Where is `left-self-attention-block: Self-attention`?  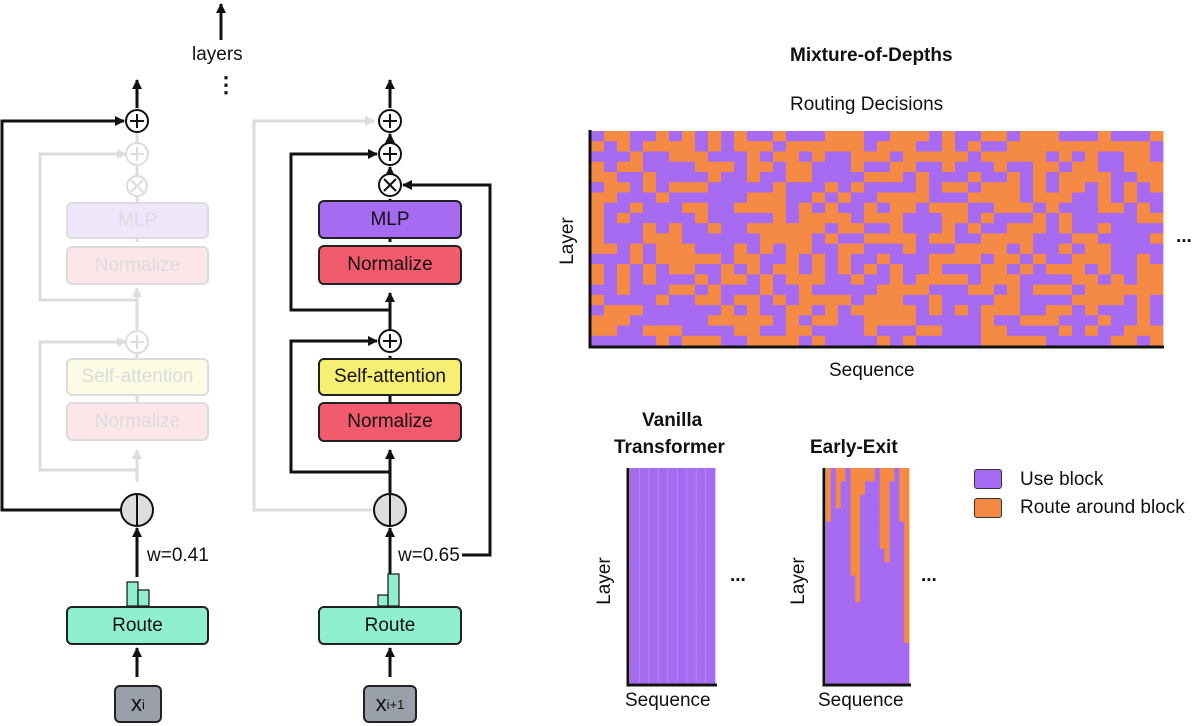
left-self-attention-block: Self-attention is located at coordinates (137, 377).